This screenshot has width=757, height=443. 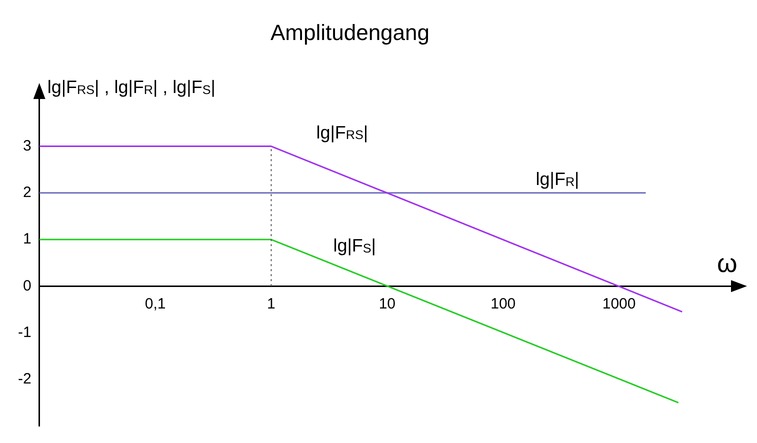 I want to click on series-label: lg|FRS|, so click(x=342, y=132).